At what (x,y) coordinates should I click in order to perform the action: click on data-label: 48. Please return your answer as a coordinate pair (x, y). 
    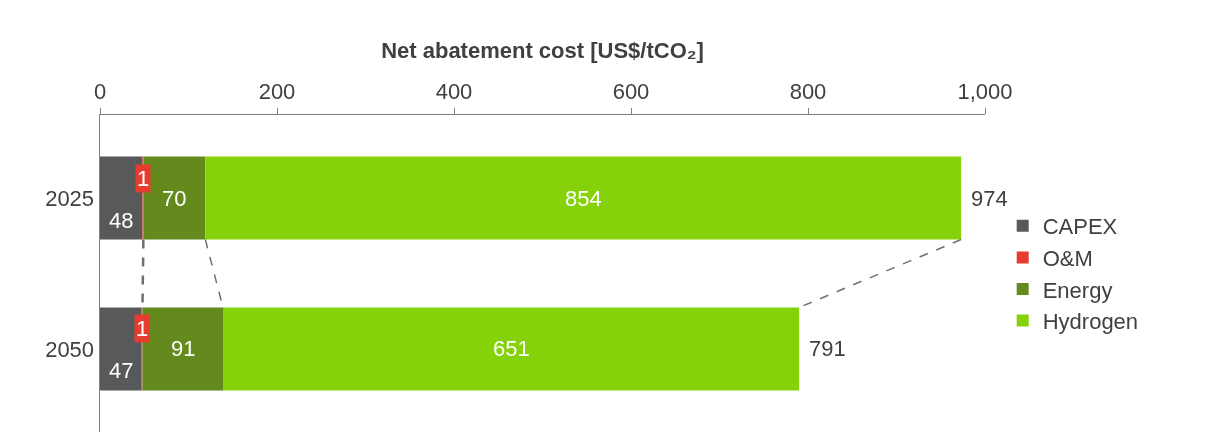
    Looking at the image, I should click on (121, 220).